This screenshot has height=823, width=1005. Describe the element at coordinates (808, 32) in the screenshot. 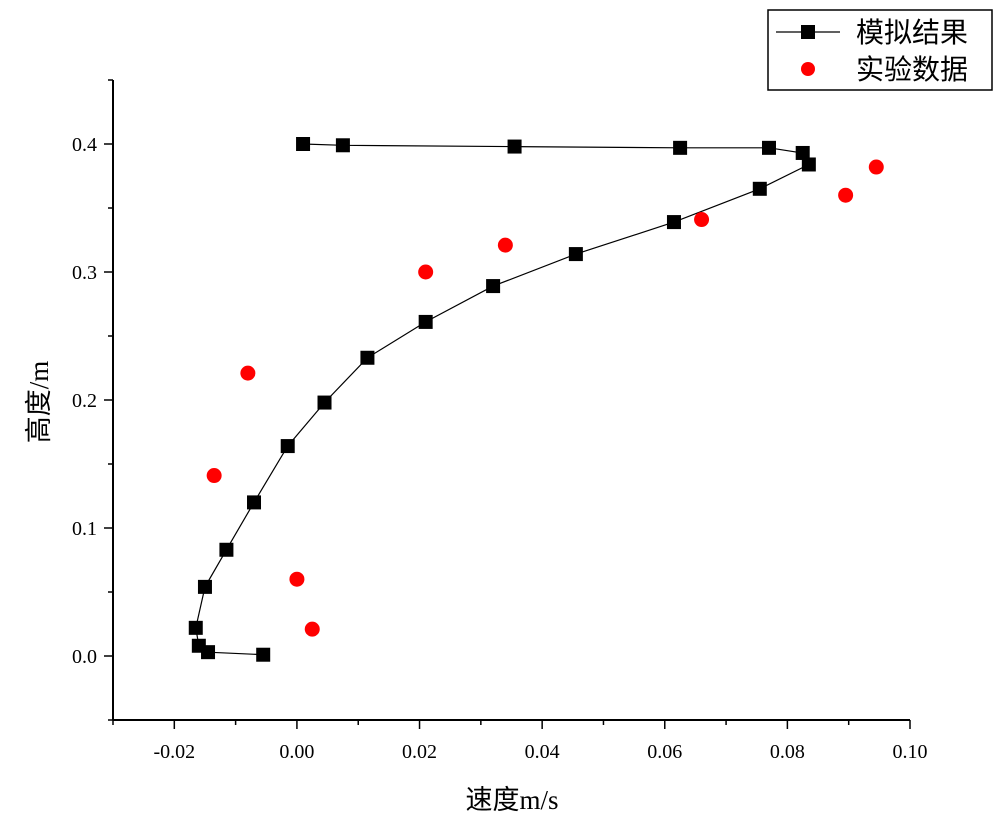

I see `legend-square-marker` at that location.